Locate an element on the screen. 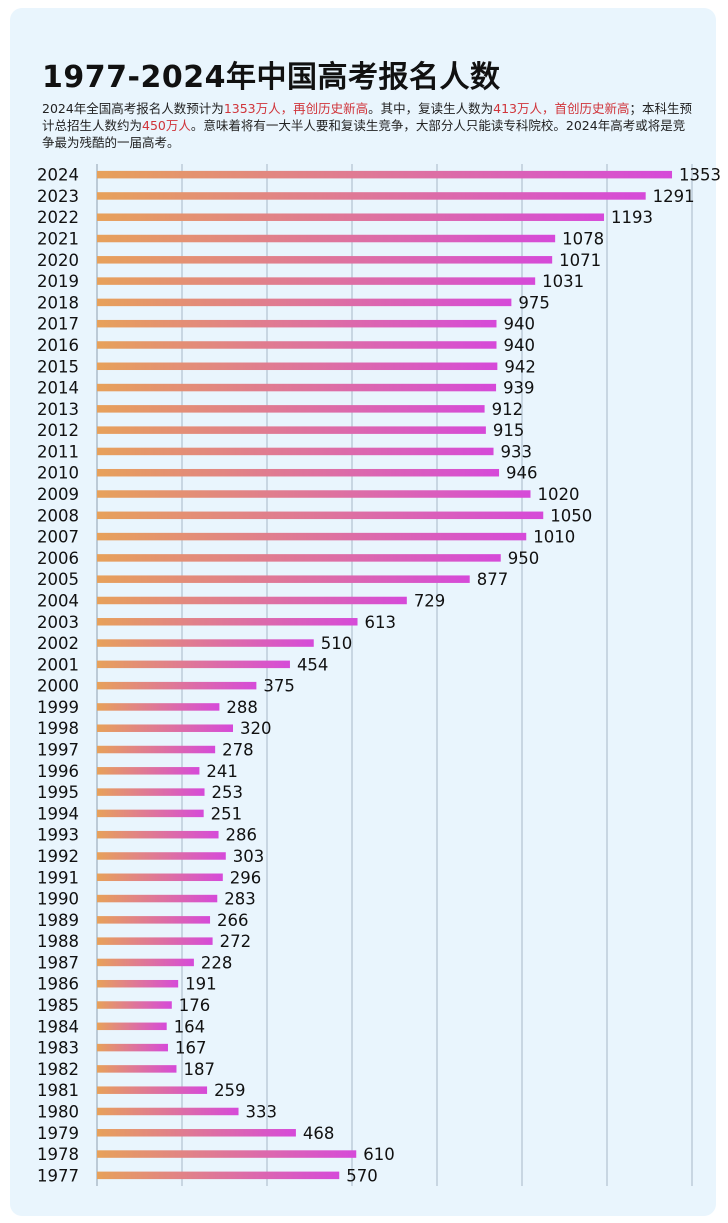 This screenshot has width=728, height=1223. bar-2009 is located at coordinates (314, 494).